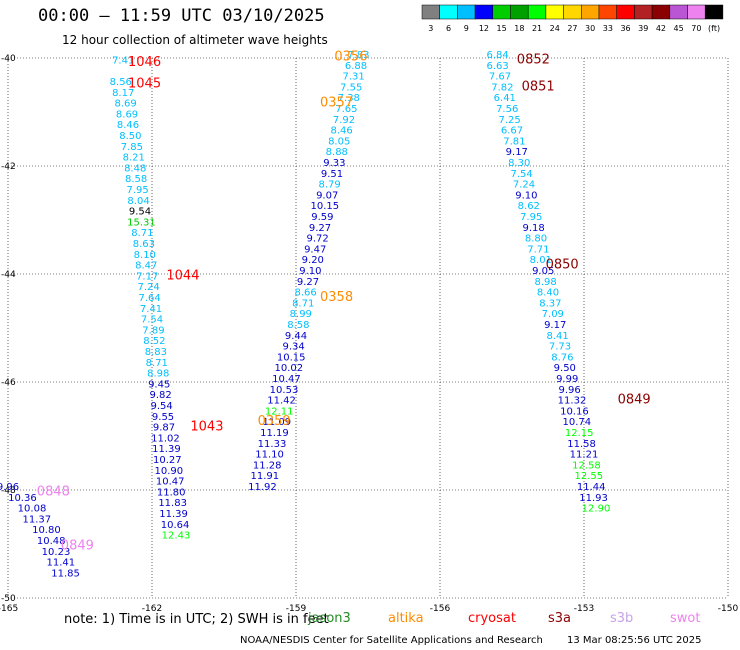 This screenshot has height=650, width=740. I want to click on wave-height-point: 8.69, so click(127, 114).